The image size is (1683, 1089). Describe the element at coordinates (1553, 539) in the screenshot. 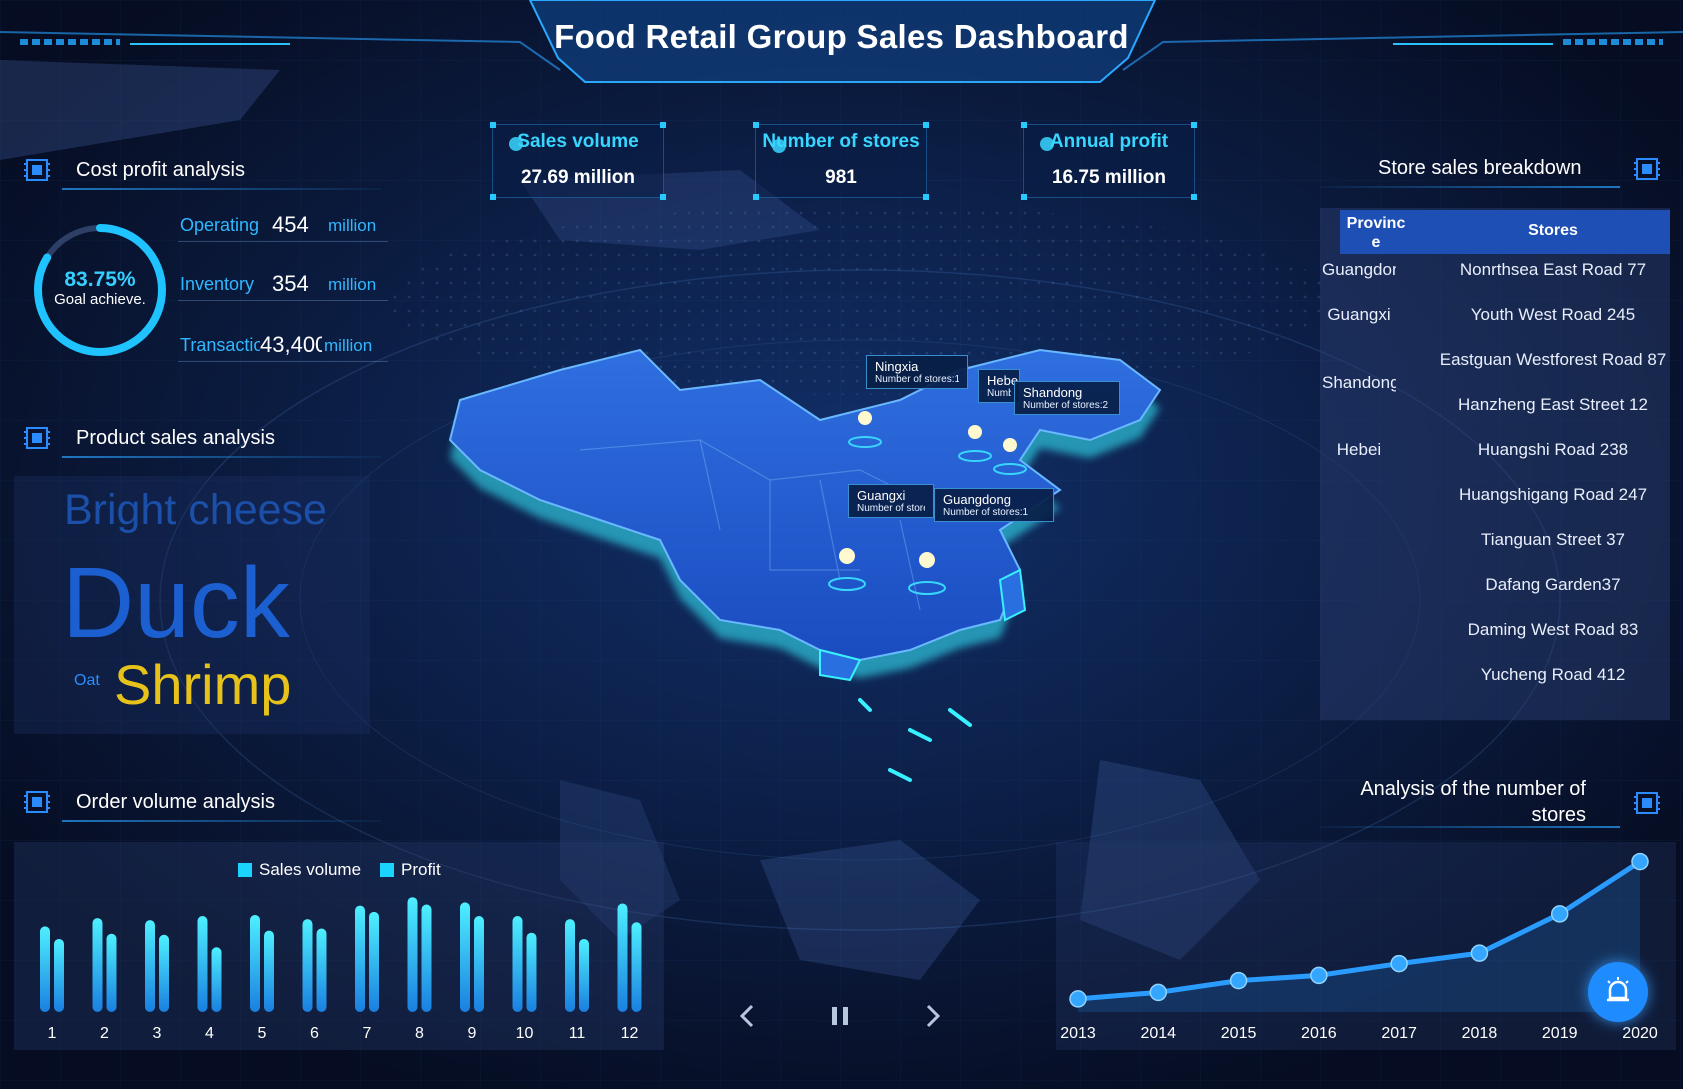

I see `table-cell-store: Tianguan Street 37` at that location.